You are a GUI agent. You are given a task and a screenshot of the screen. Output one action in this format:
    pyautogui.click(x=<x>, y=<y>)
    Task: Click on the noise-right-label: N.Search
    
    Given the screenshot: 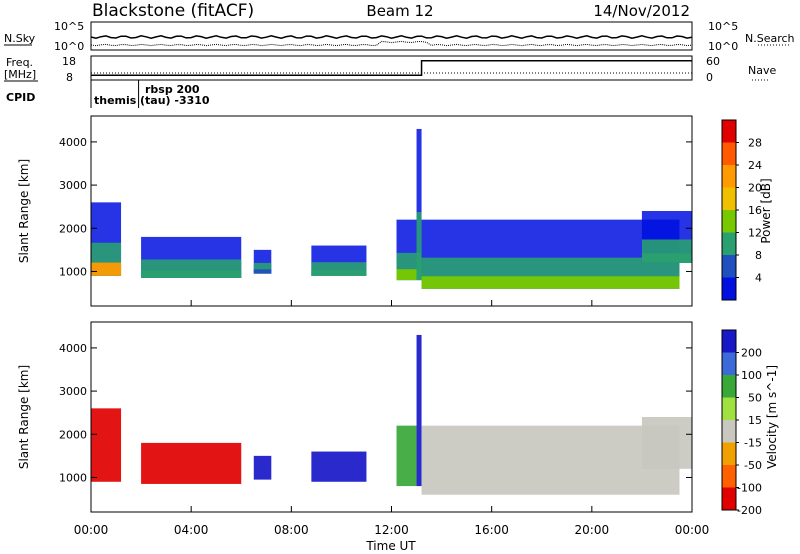 What is the action you would take?
    pyautogui.click(x=770, y=38)
    